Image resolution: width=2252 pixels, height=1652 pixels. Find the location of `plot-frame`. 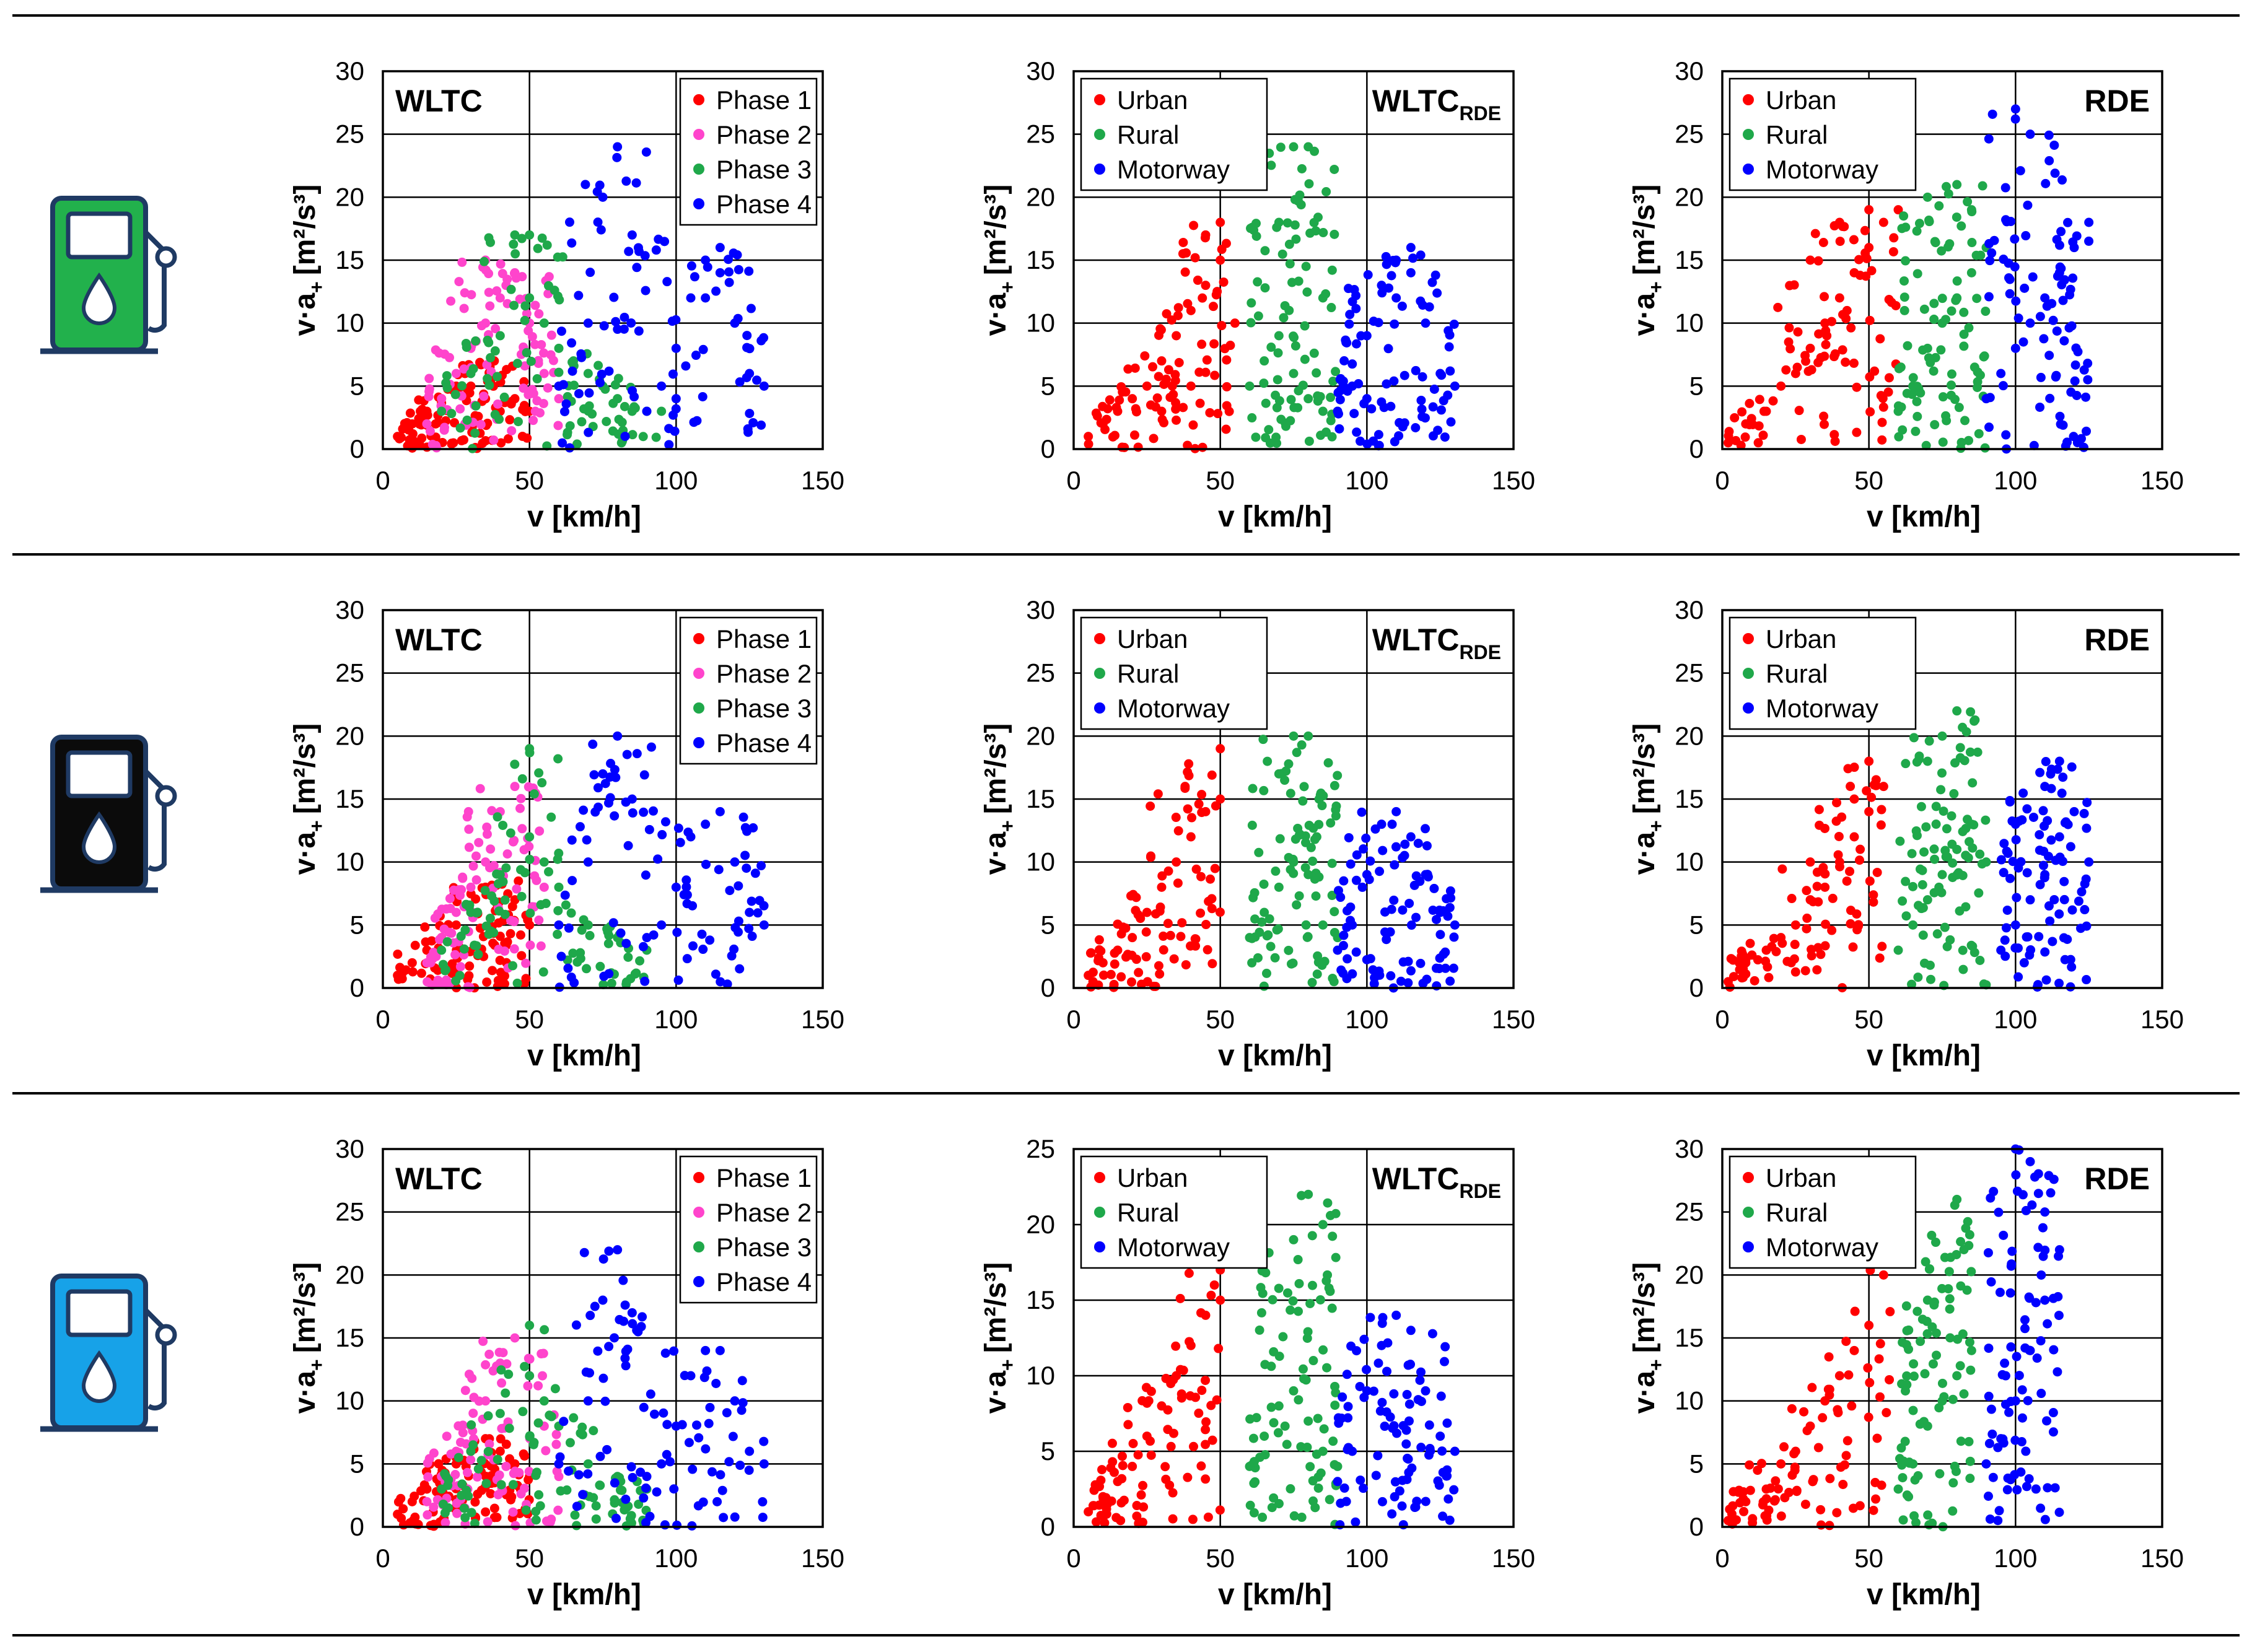

plot-frame is located at coordinates (1293, 1338).